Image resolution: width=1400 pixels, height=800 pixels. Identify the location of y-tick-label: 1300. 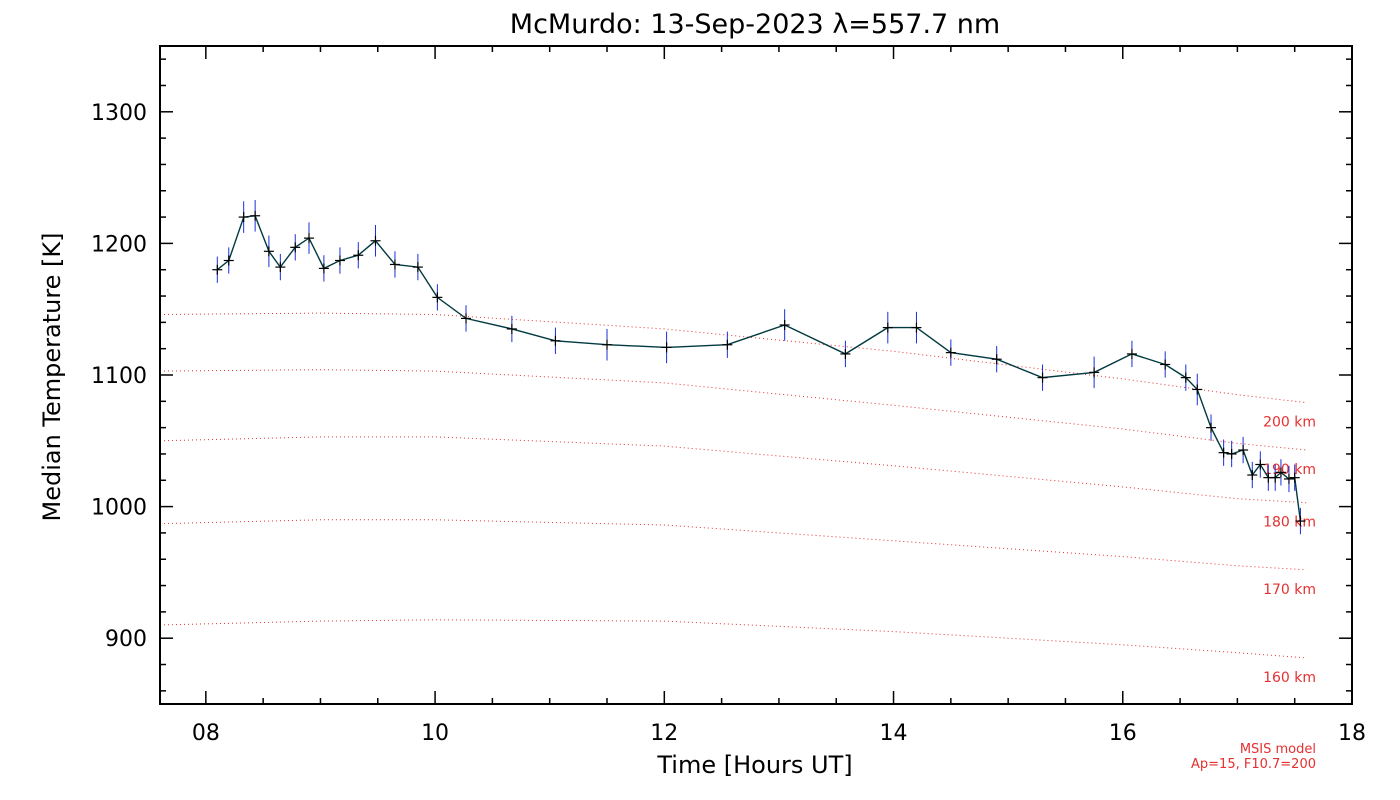
(119, 113).